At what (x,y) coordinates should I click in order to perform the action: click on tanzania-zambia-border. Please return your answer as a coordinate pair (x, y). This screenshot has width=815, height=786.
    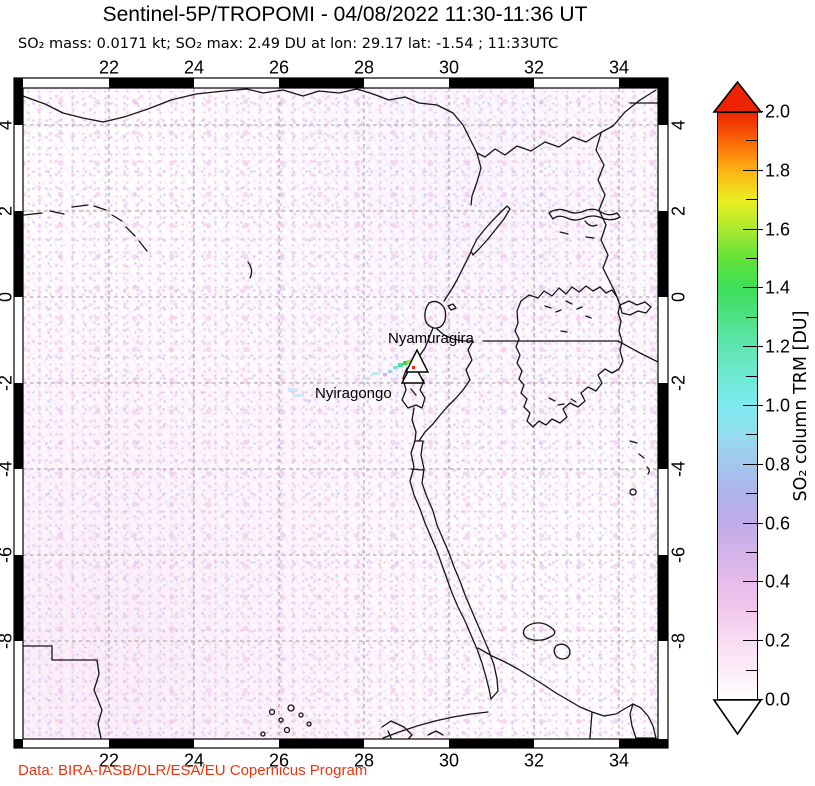
    Looking at the image, I should click on (555, 693).